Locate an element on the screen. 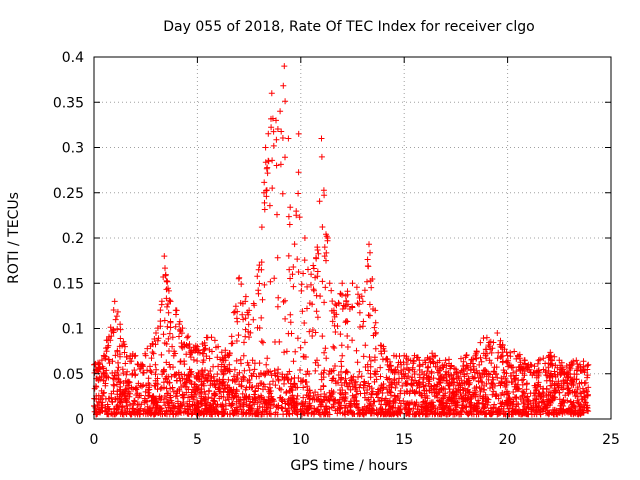 The width and height of the screenshot is (640, 480). y-tick-label: 0 is located at coordinates (79, 420).